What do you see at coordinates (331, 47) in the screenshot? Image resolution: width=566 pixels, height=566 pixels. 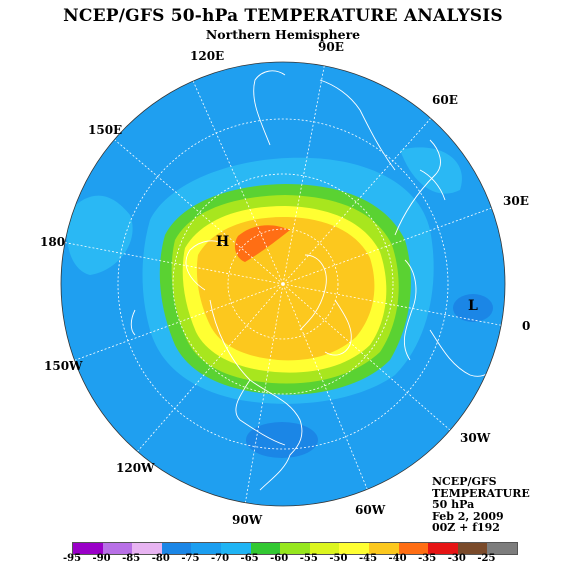 I see `lon-label-90e: 90E` at bounding box center [331, 47].